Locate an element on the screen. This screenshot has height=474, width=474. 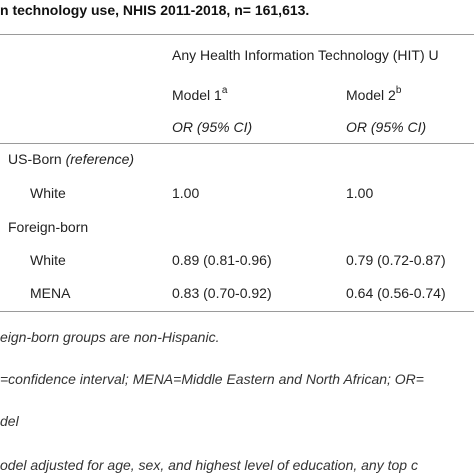
section-label-text: US-Born is located at coordinates (35, 159).